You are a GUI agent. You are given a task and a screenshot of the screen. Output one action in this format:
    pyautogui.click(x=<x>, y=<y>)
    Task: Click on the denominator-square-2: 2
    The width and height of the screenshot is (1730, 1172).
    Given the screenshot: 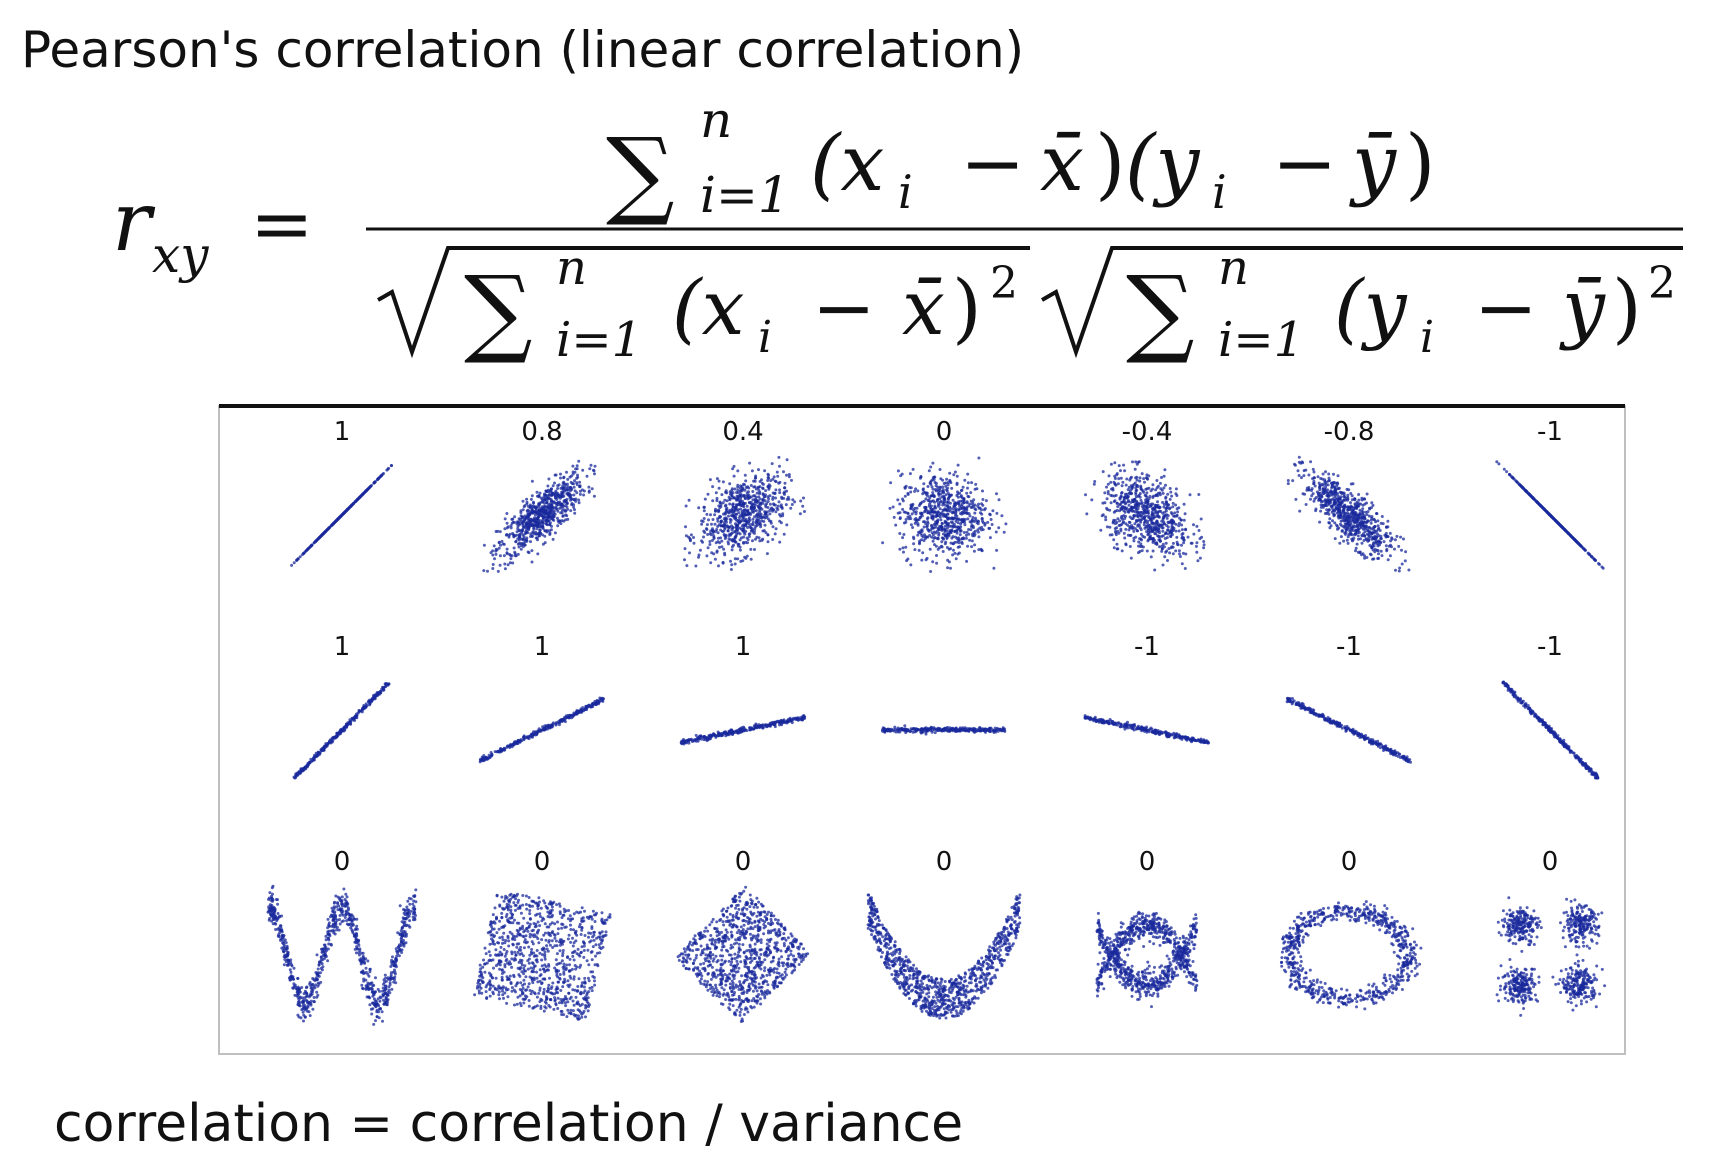 What is the action you would take?
    pyautogui.click(x=1662, y=283)
    